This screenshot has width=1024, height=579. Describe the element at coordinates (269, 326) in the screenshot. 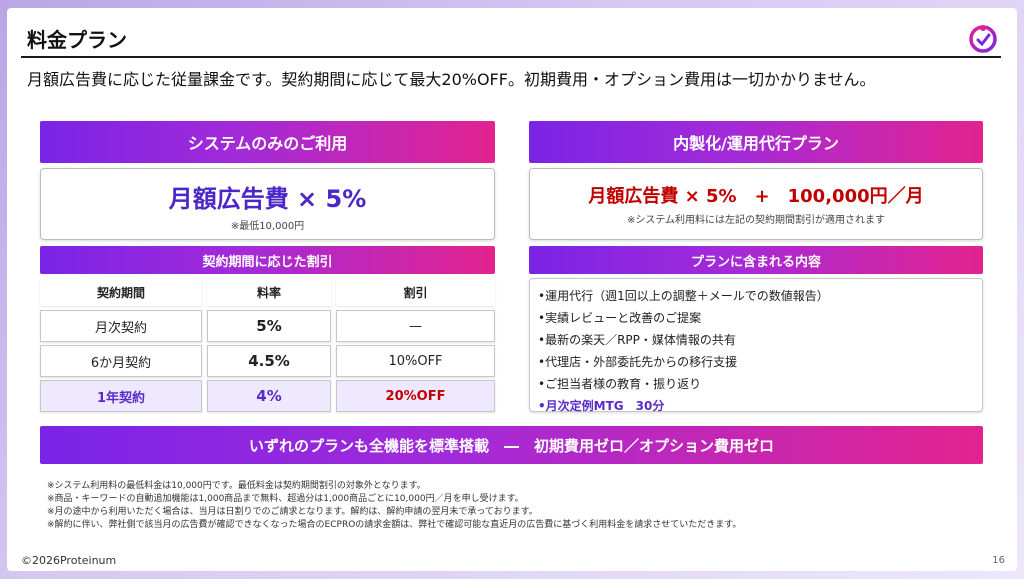

I see `row-monthly-rate: 5%` at that location.